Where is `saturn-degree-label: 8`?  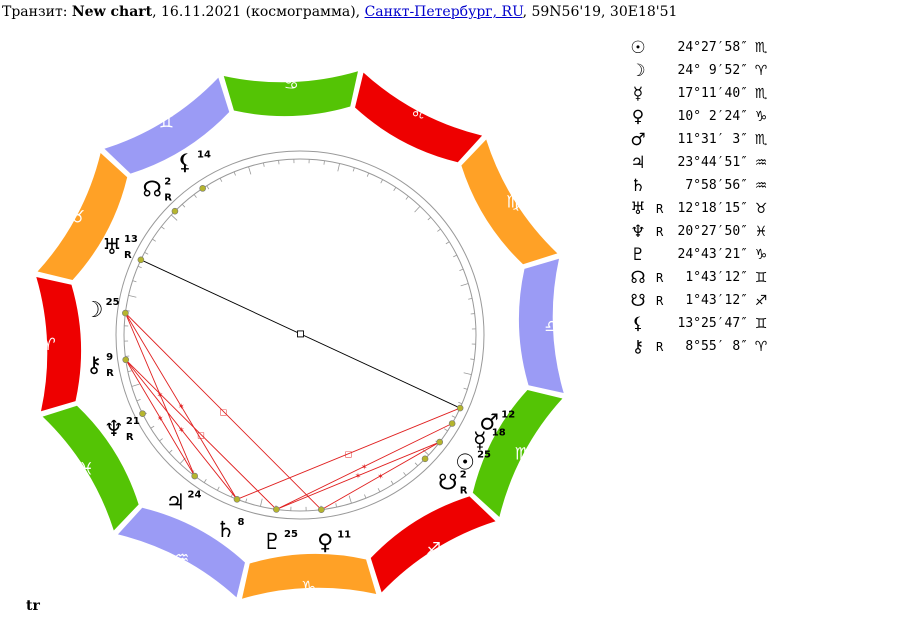 saturn-degree-label: 8 is located at coordinates (241, 522).